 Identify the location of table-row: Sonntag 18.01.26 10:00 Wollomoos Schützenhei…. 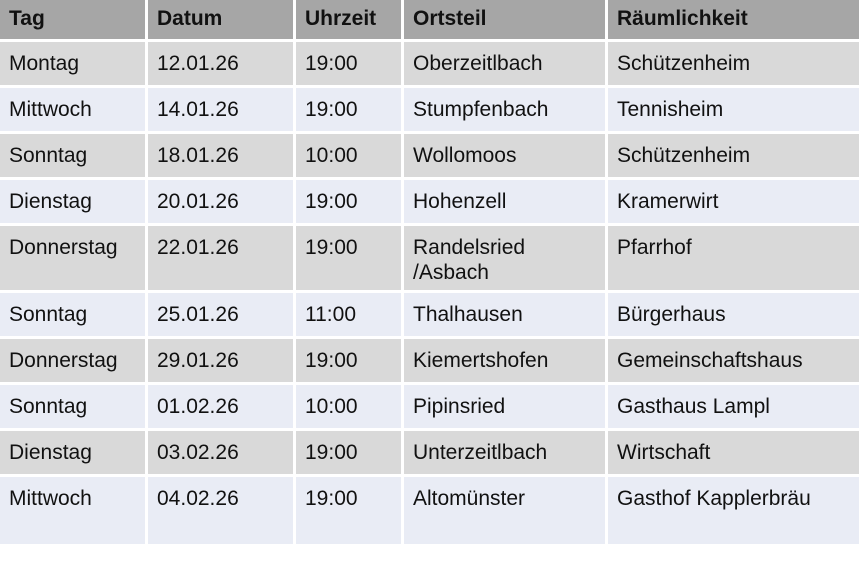
(430, 155).